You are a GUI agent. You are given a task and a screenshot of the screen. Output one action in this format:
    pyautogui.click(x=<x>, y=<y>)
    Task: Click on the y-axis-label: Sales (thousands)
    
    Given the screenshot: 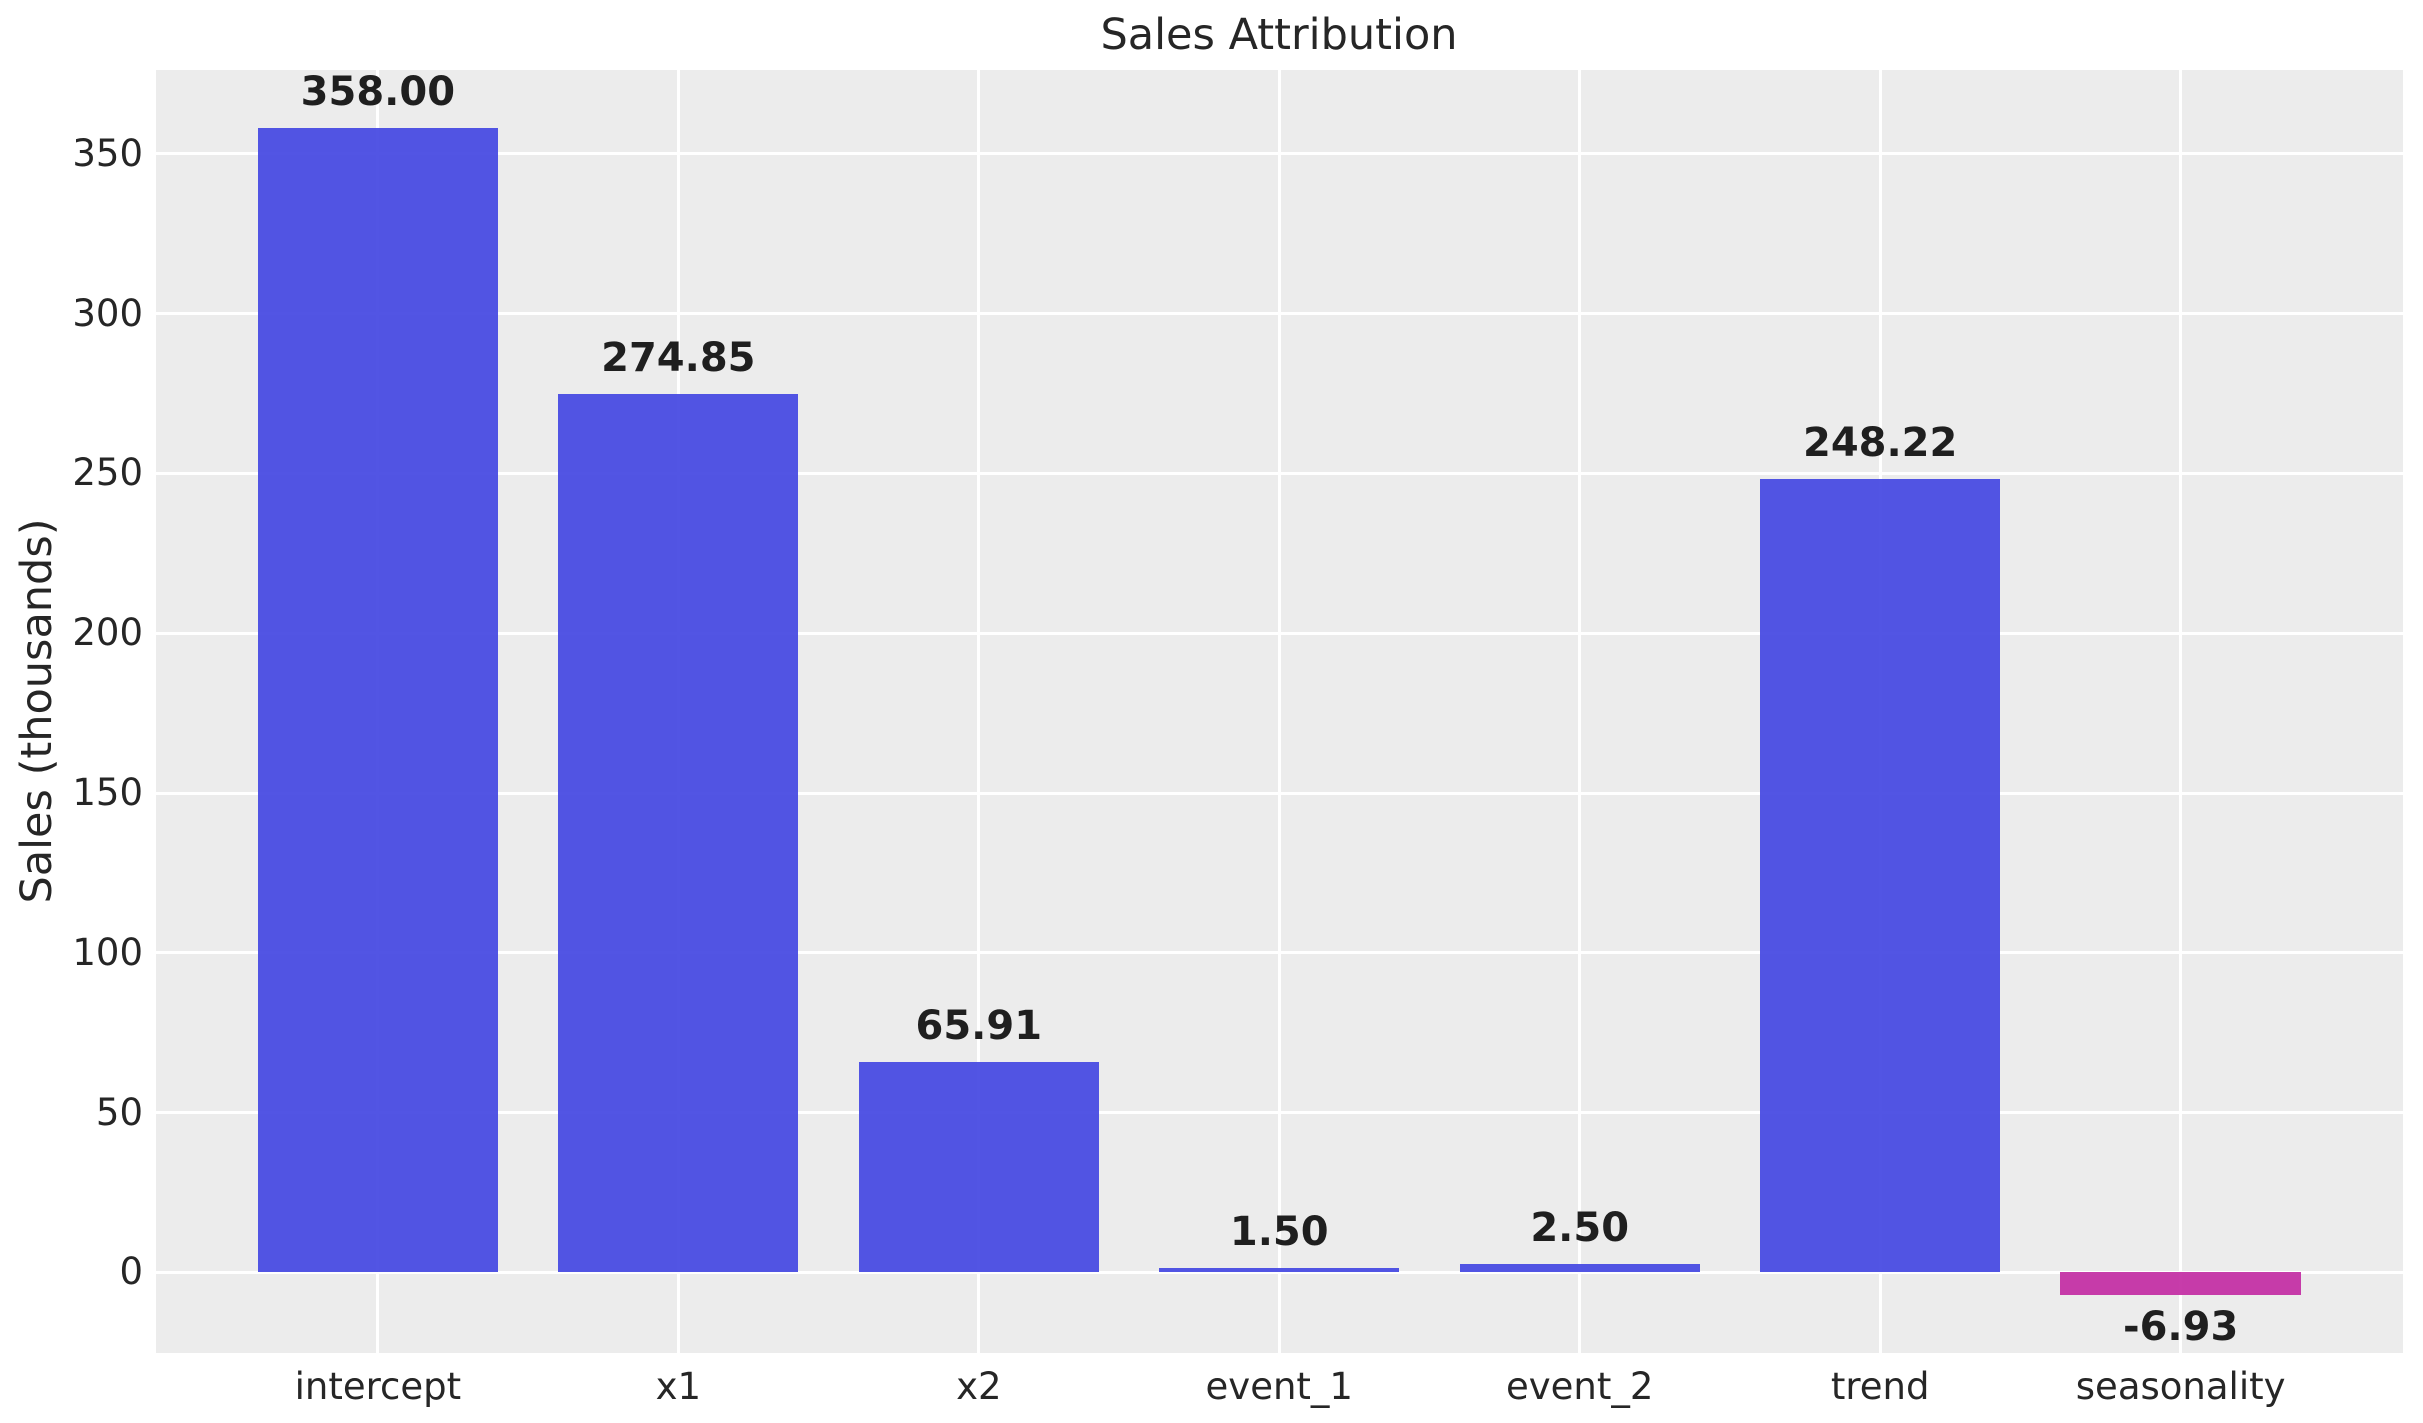 What is the action you would take?
    pyautogui.click(x=37, y=711)
    